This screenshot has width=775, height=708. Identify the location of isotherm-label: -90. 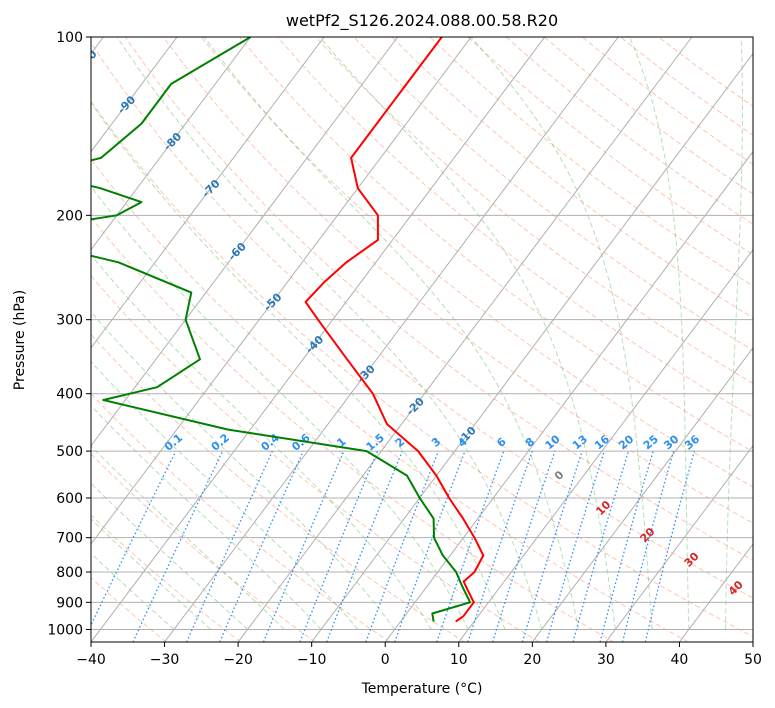
(126, 104).